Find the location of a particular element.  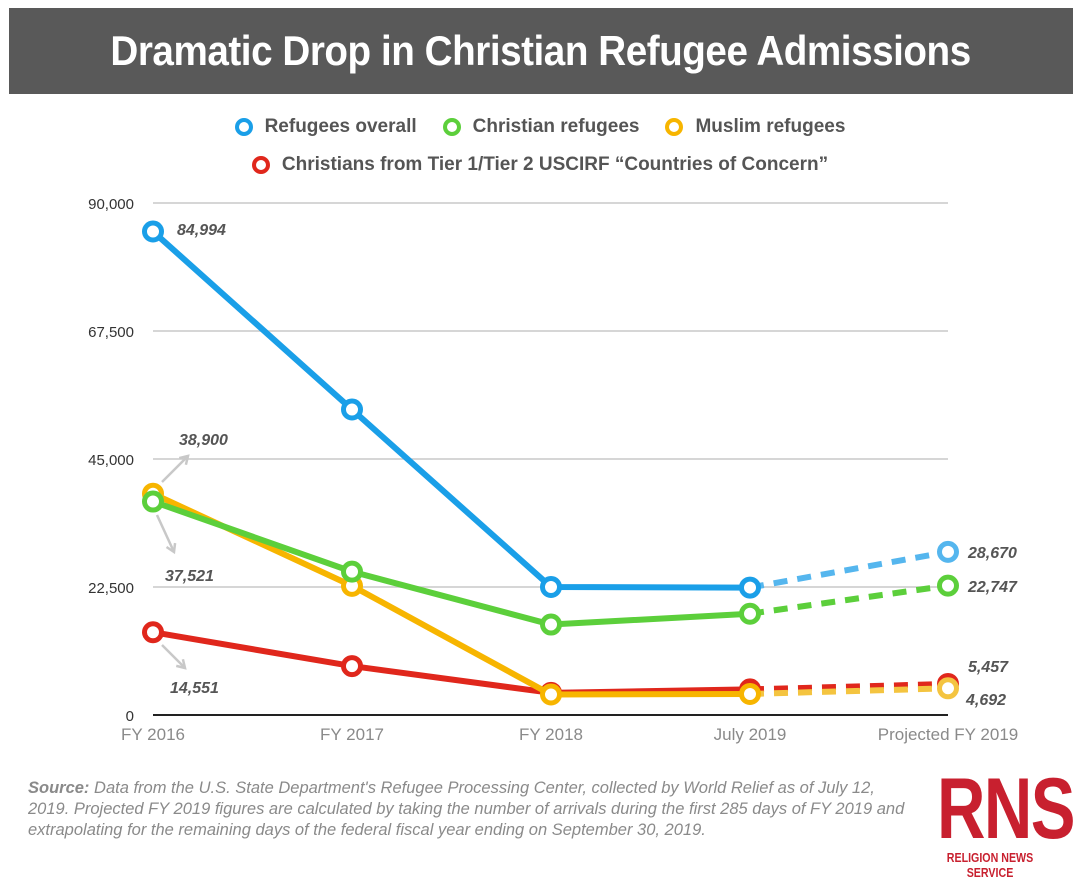

y-tick-label: 0 is located at coordinates (130, 716).